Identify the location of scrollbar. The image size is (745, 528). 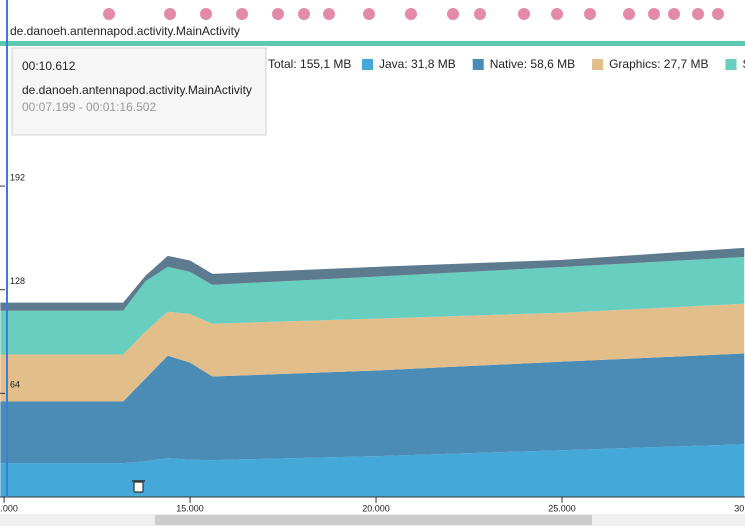
(373, 520).